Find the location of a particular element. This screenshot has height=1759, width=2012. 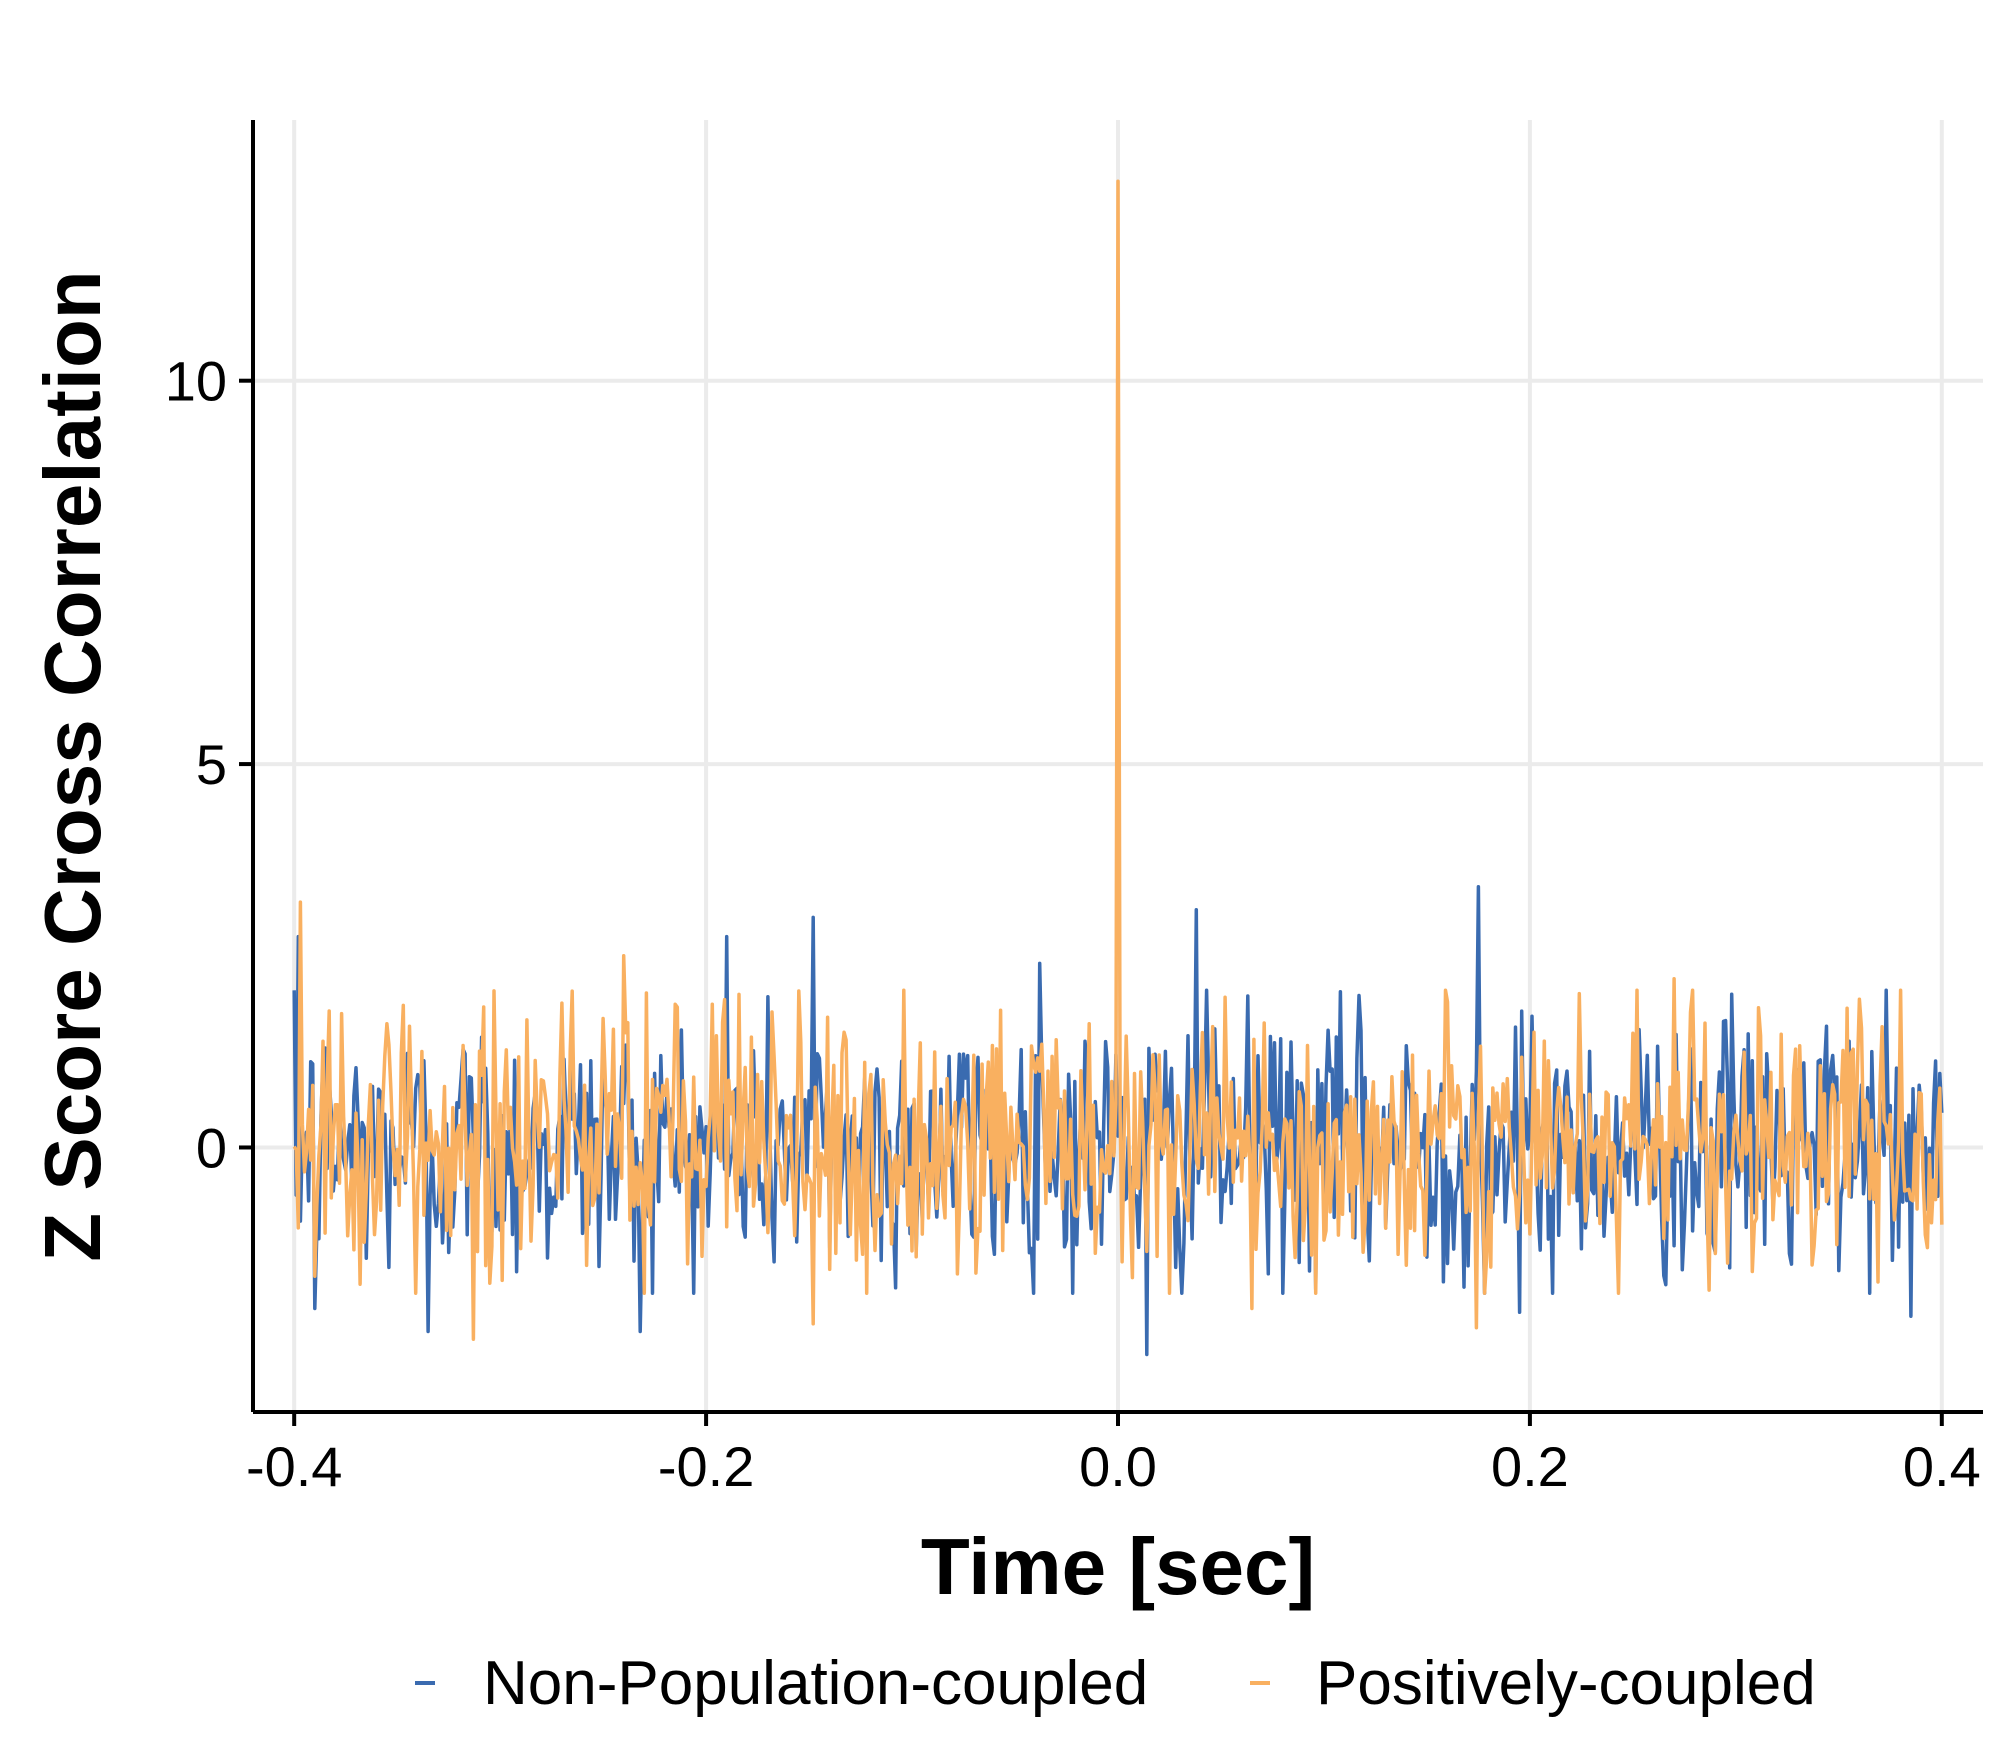

y-axis-ticks: 0 5 10 is located at coordinates (209, 764).